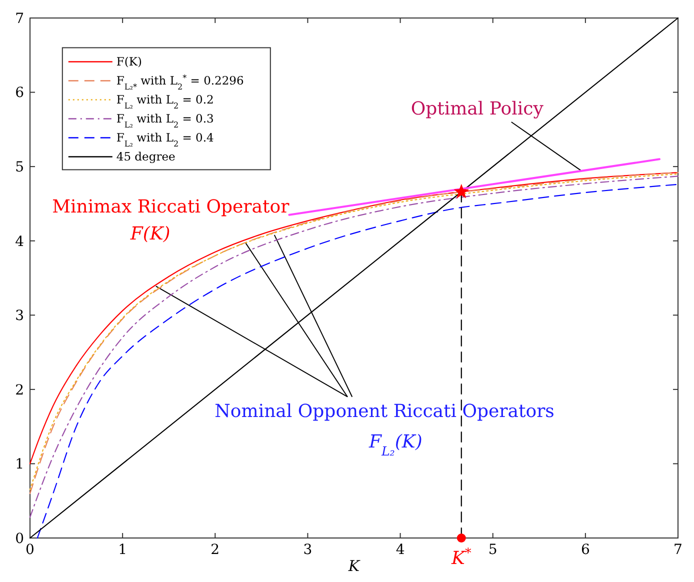 The image size is (694, 582). What do you see at coordinates (165, 101) in the screenshot?
I see `legend-label: F$_{L₂}$ with L$_{2}$ = 0.2` at bounding box center [165, 101].